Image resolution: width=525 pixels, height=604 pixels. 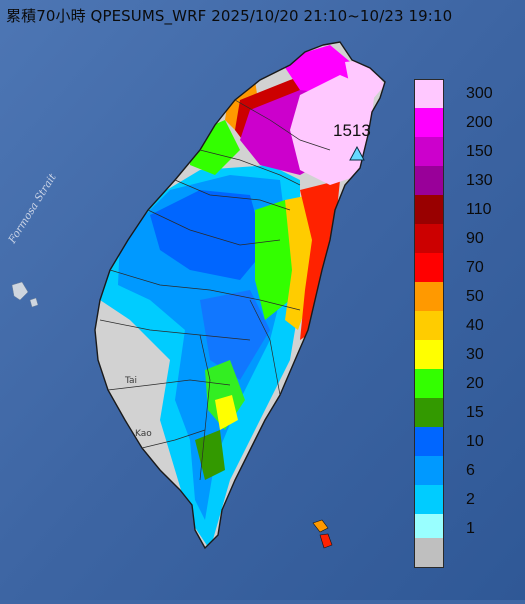 What do you see at coordinates (464, 94) in the screenshot?
I see `legend-row-300: 300` at bounding box center [464, 94].